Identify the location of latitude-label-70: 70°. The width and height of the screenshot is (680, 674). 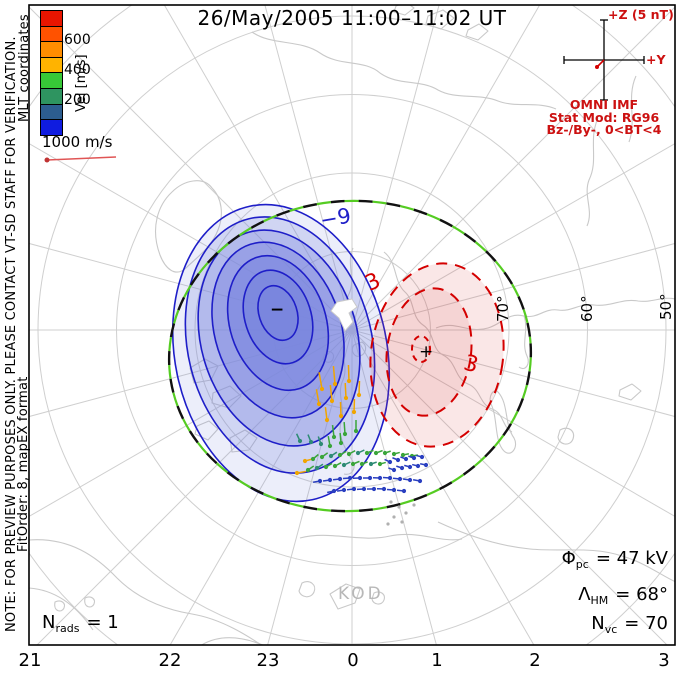
(503, 308).